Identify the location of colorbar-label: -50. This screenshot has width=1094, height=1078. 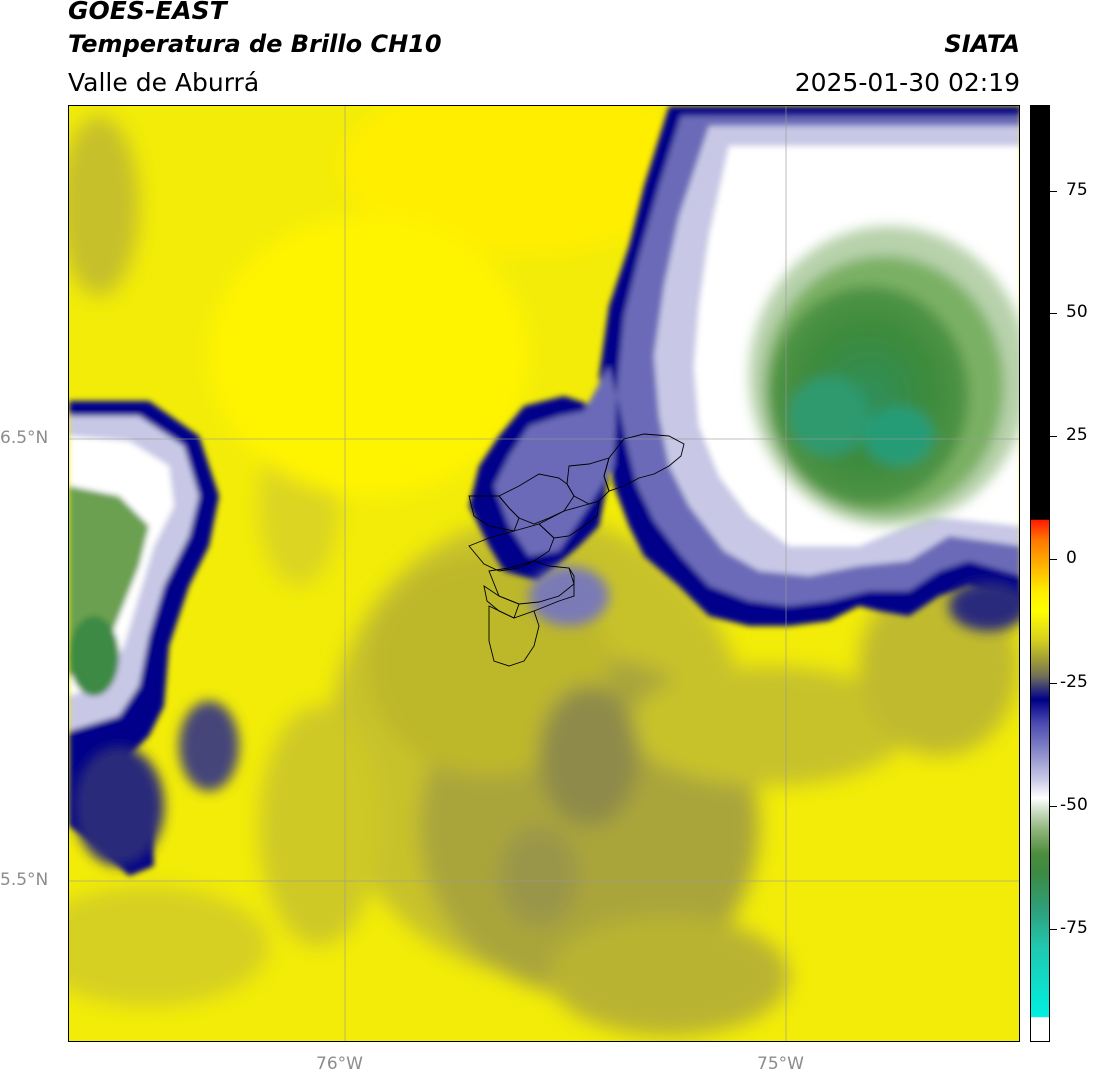
(1074, 805).